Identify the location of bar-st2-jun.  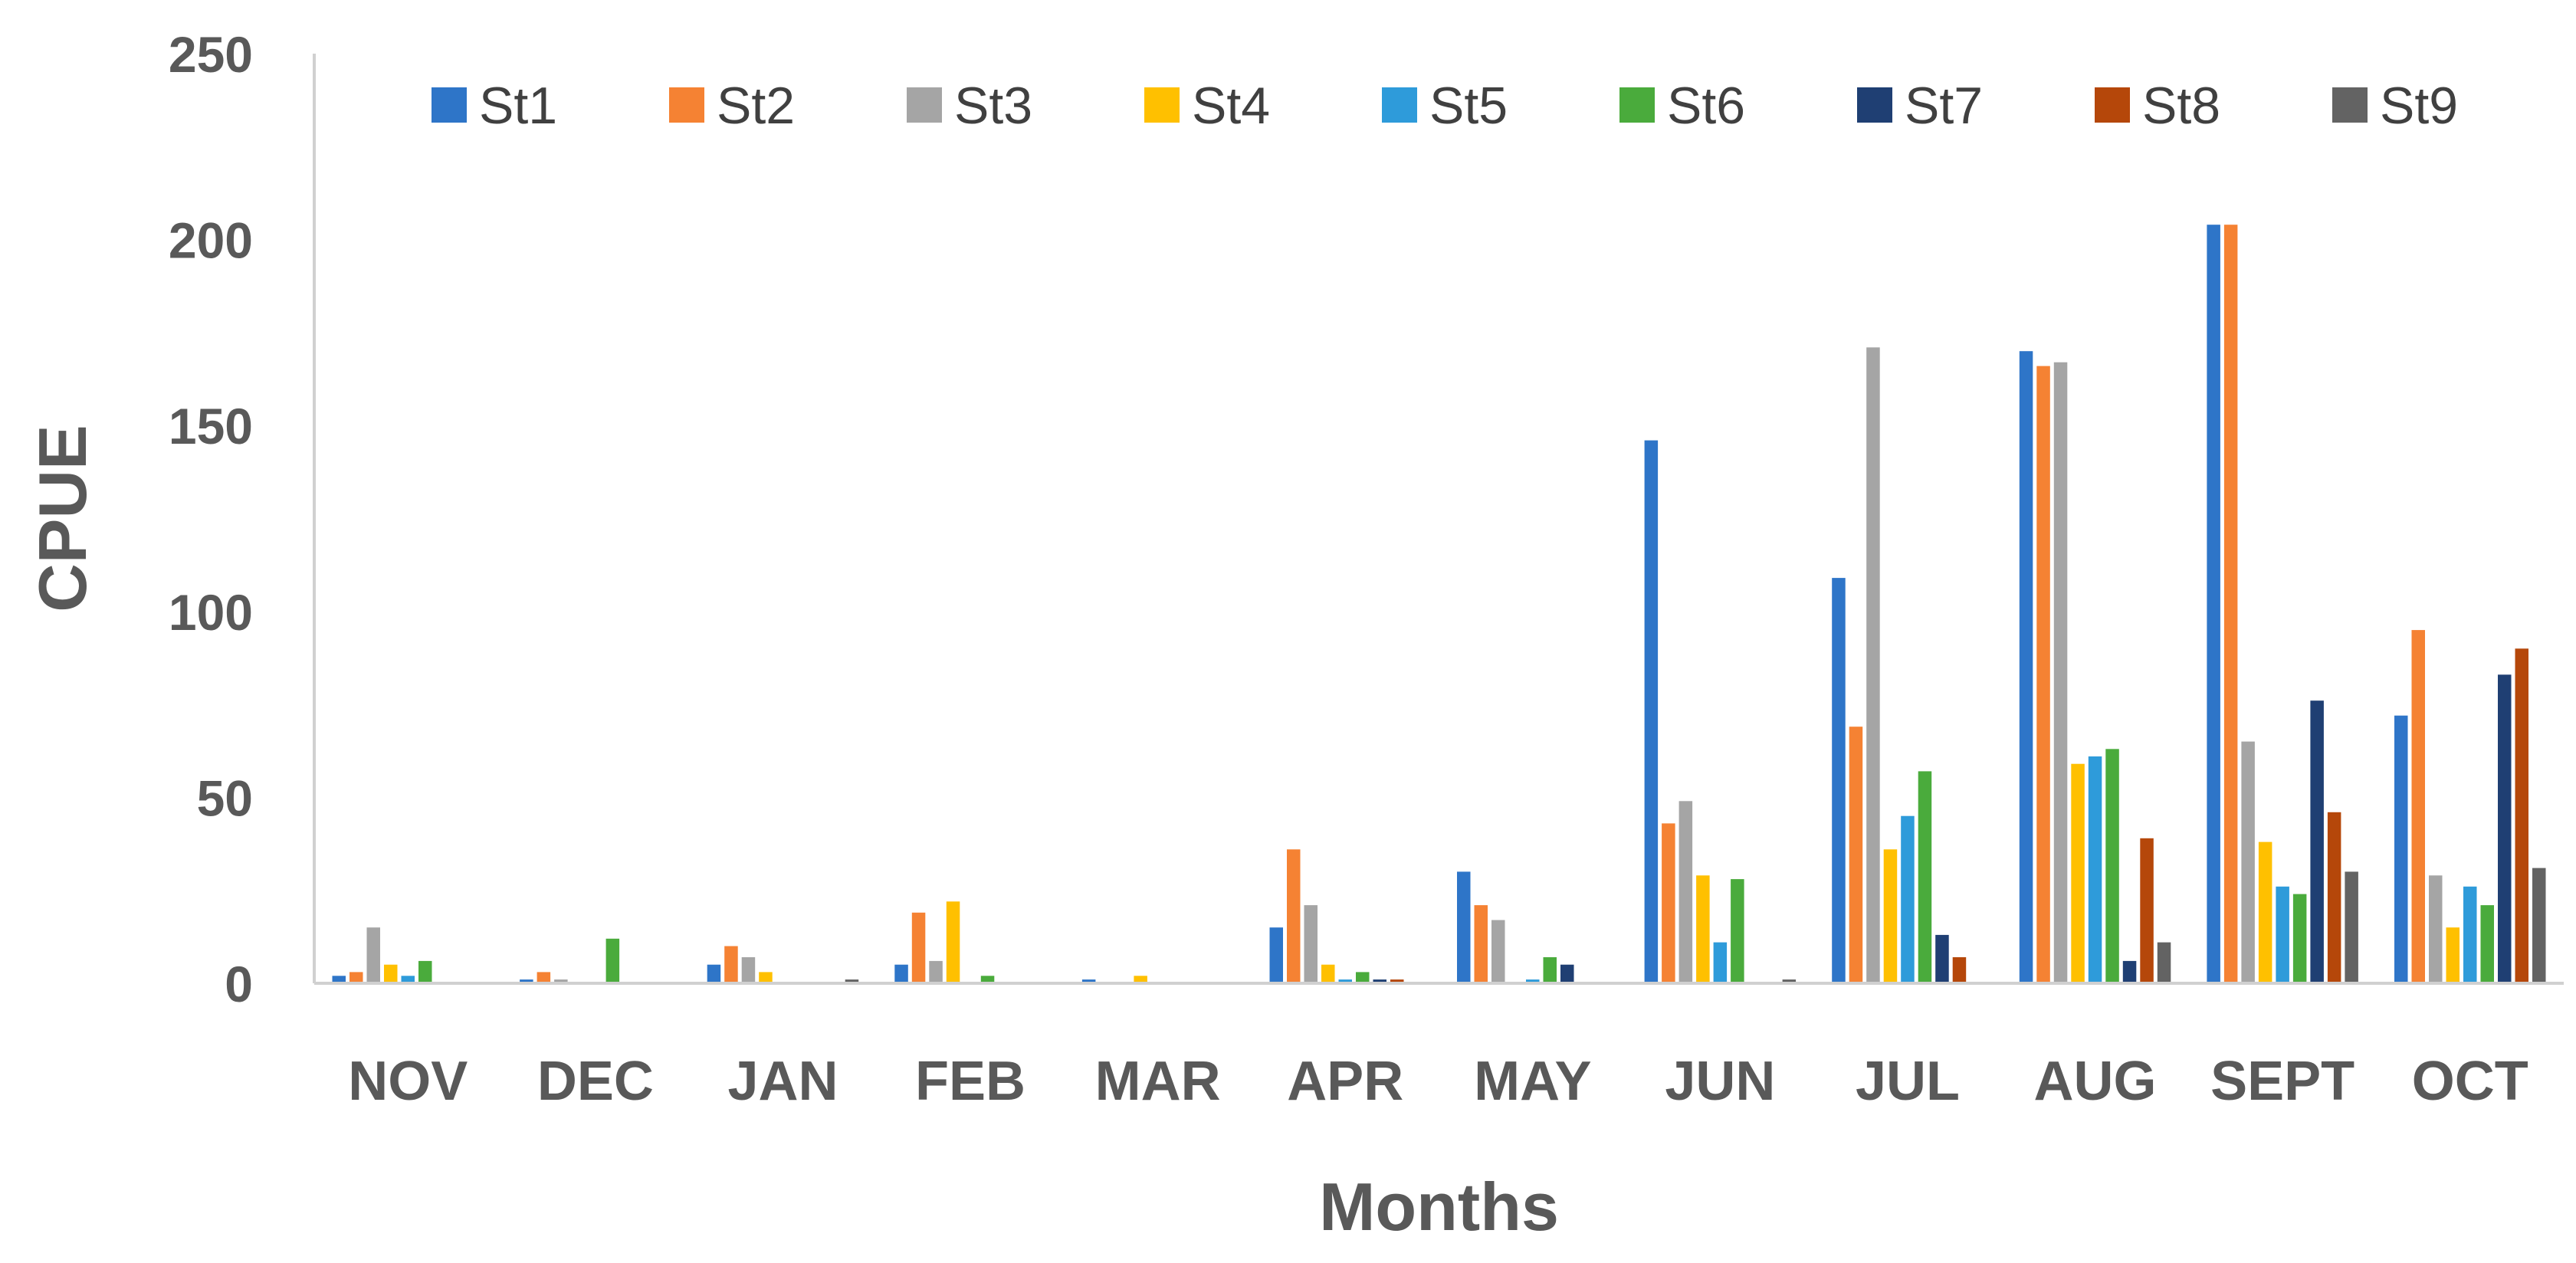
(1668, 903).